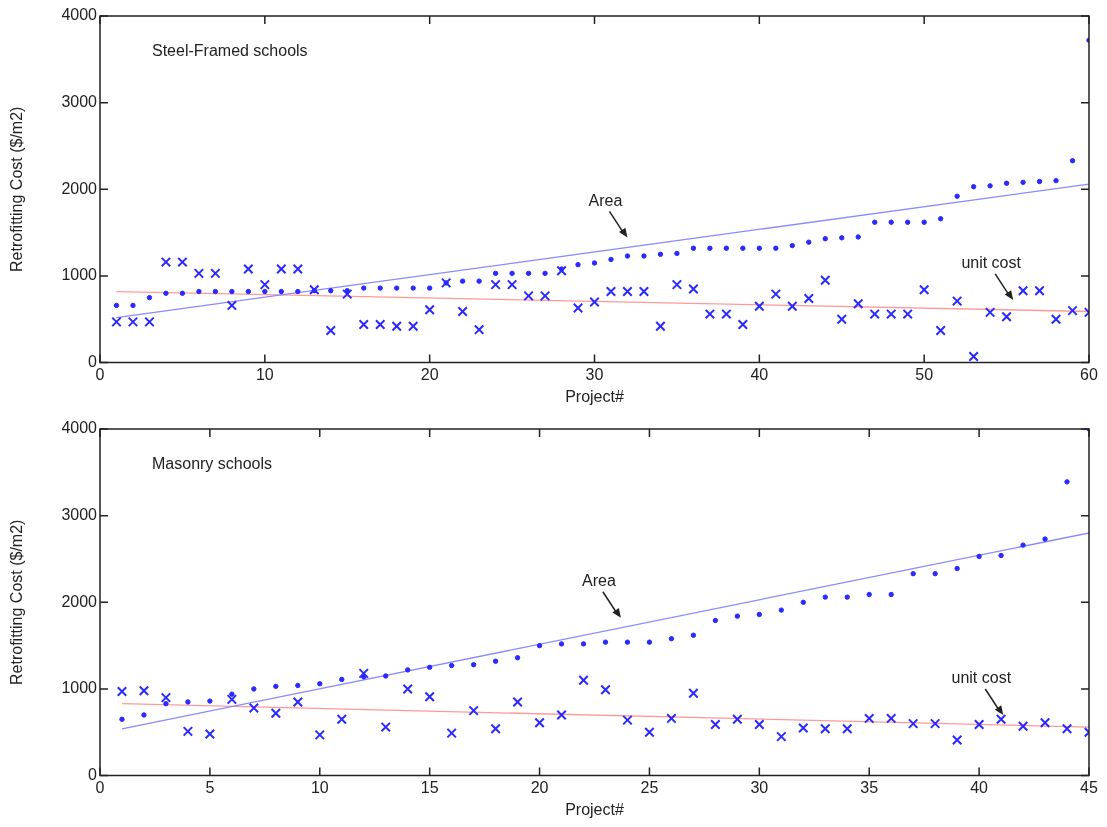 Image resolution: width=1107 pixels, height=827 pixels. Describe the element at coordinates (212, 464) in the screenshot. I see `annotation: Masonry schools` at that location.